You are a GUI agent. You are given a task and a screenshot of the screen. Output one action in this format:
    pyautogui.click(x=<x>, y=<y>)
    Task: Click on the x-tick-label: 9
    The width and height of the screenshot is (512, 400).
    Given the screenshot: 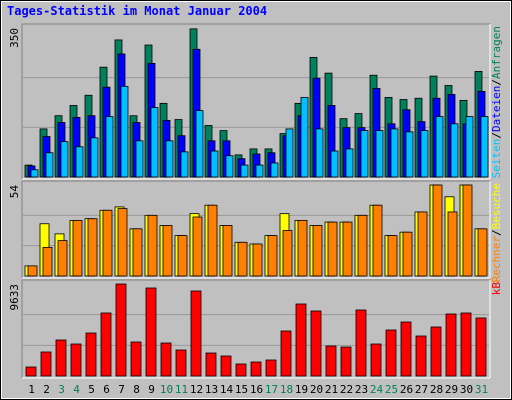 What is the action you would take?
    pyautogui.click(x=151, y=389)
    